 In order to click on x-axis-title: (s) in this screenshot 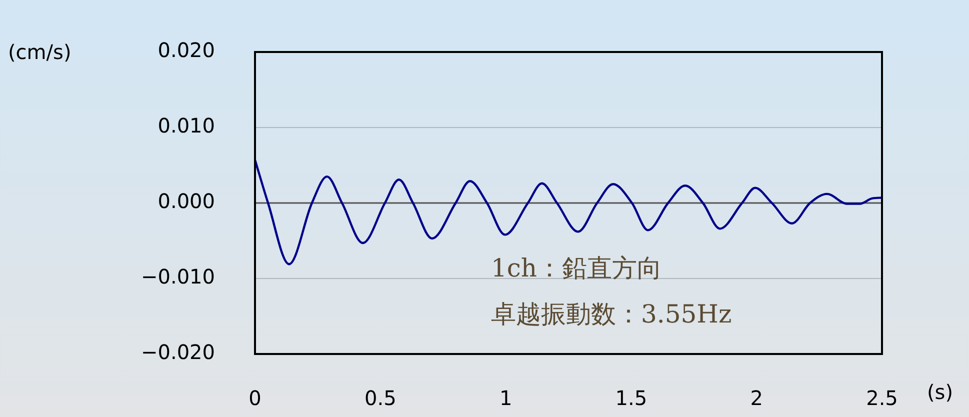, I will do `click(940, 392)`.